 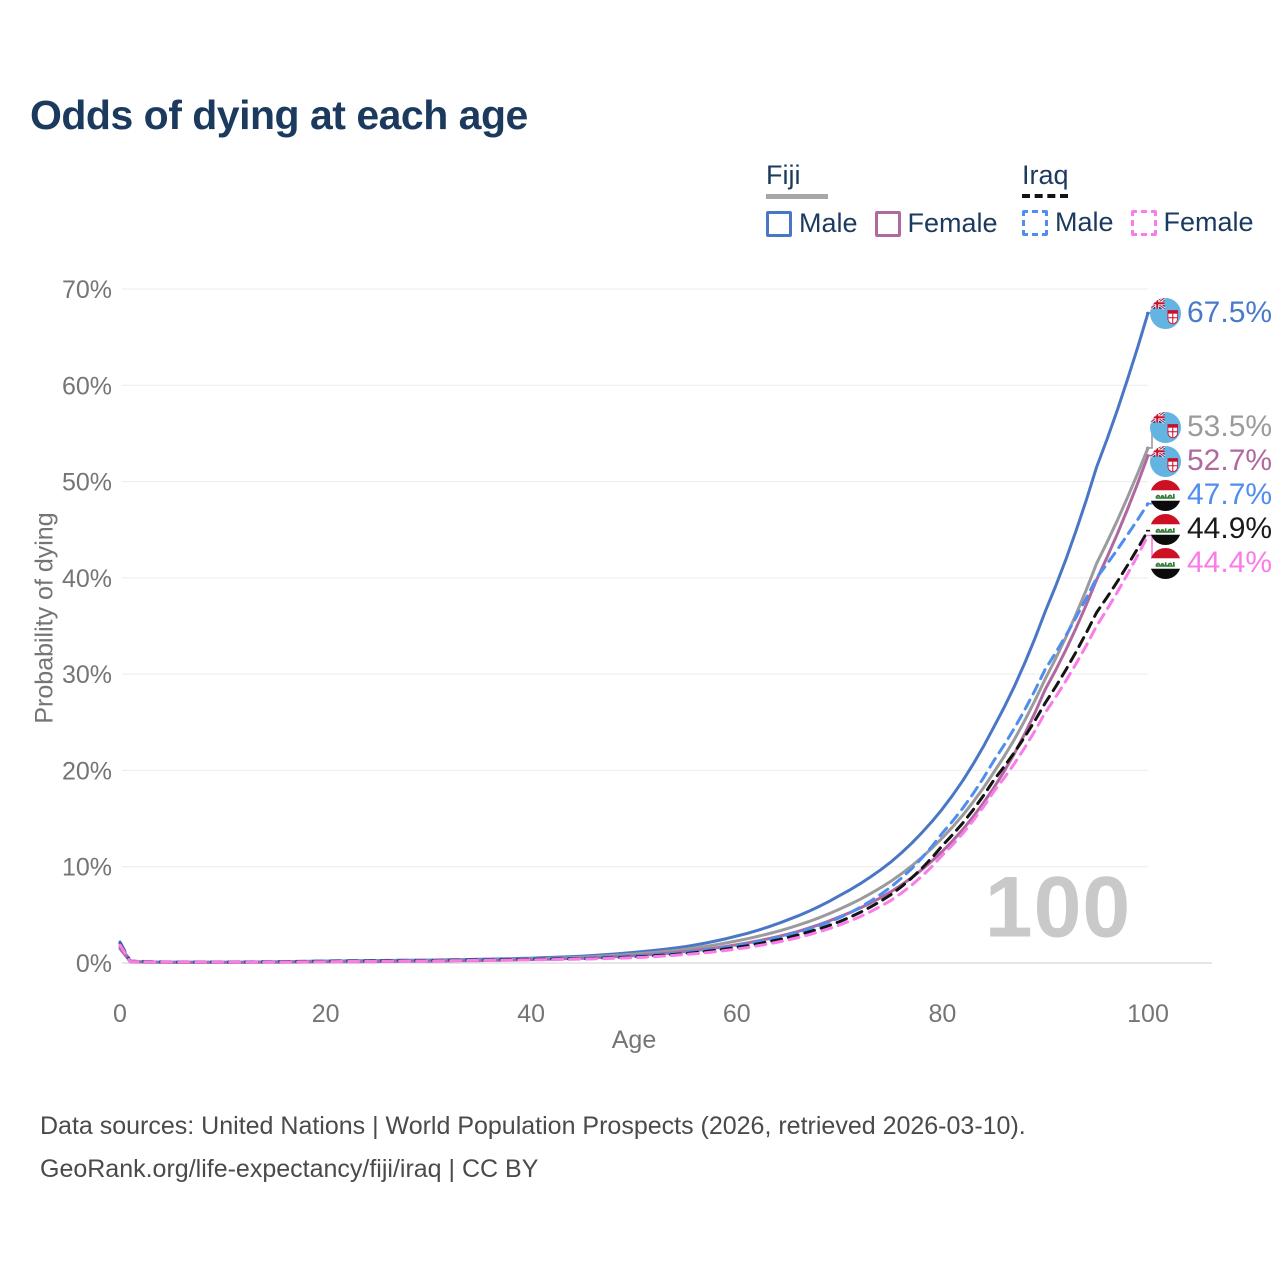 What do you see at coordinates (1084, 222) in the screenshot?
I see `legend-label-iraq-male: Male` at bounding box center [1084, 222].